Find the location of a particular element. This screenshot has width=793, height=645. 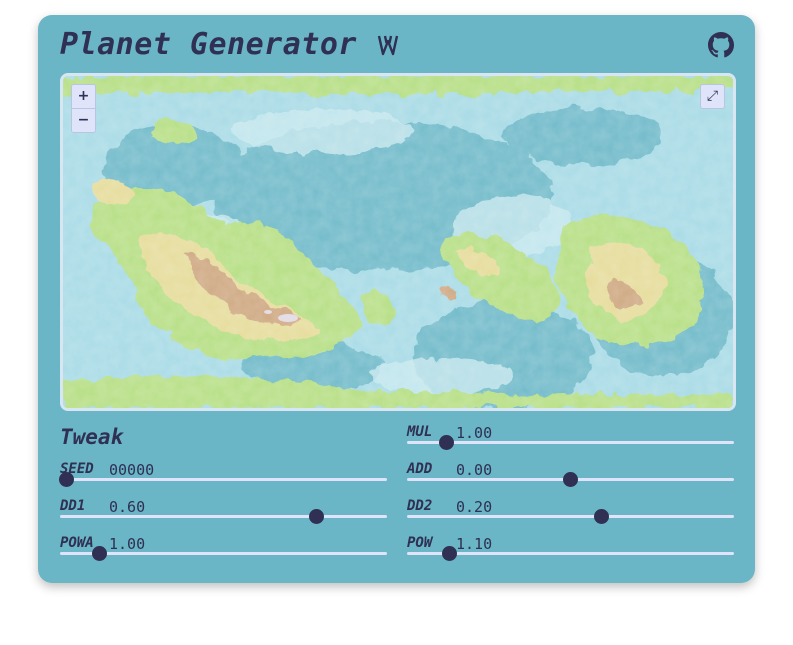

param-label: ADD is located at coordinates (420, 469).